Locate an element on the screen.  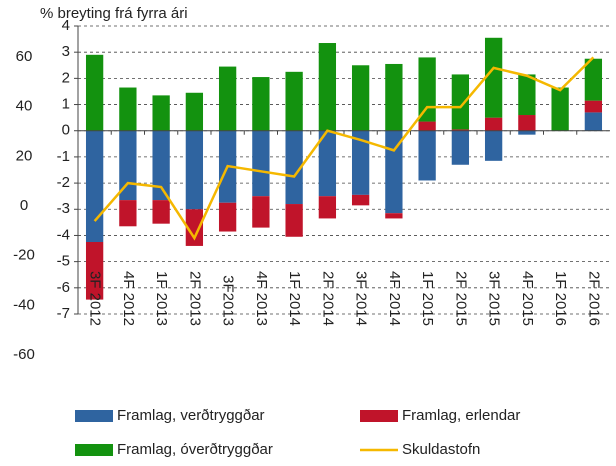
x-tick-label: 1F 2016 is located at coordinates (560, 298).